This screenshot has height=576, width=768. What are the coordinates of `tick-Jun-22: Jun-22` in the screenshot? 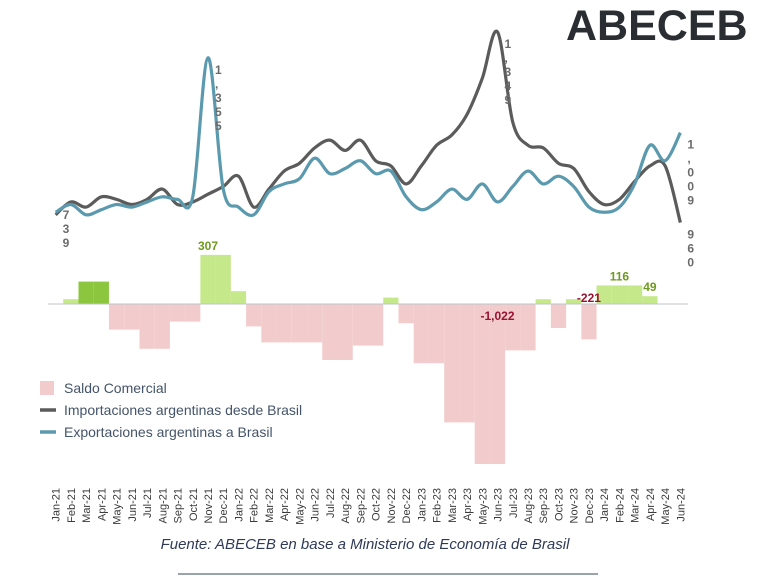 It's located at (316, 505).